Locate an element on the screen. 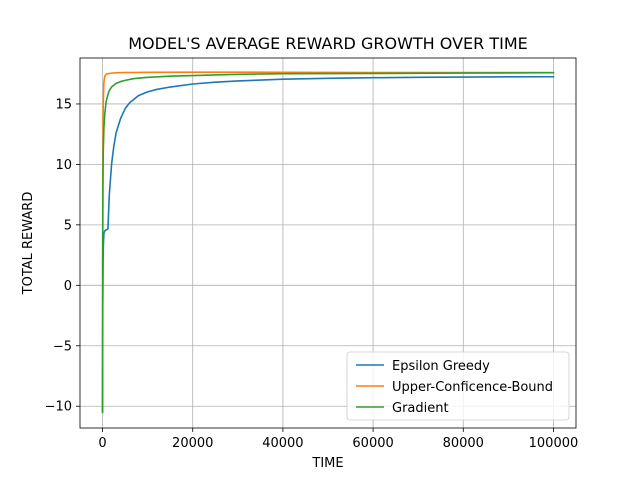 The height and width of the screenshot is (480, 640). x-axis-ticks: 0 20000 40000 60000 80000 100000 is located at coordinates (338, 439).